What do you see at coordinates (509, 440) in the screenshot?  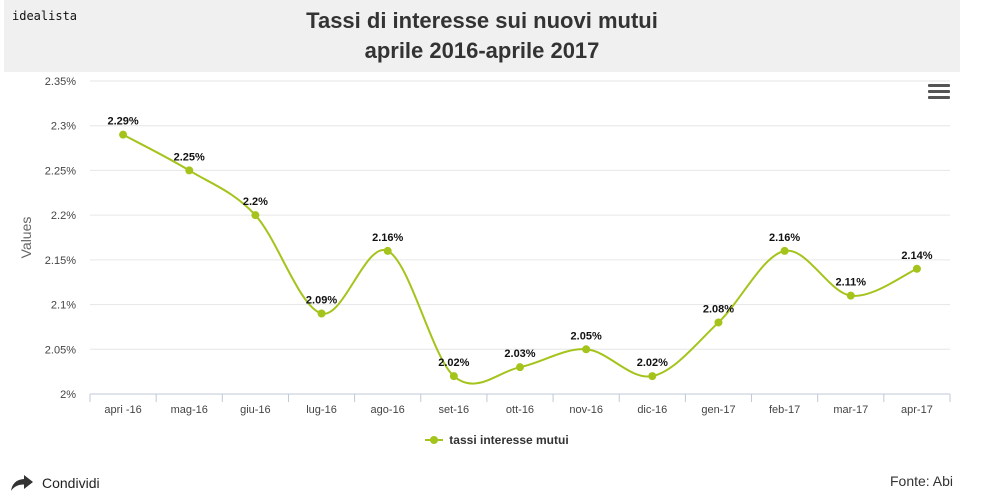 I see `legend-label: tassi interesse mutui` at bounding box center [509, 440].